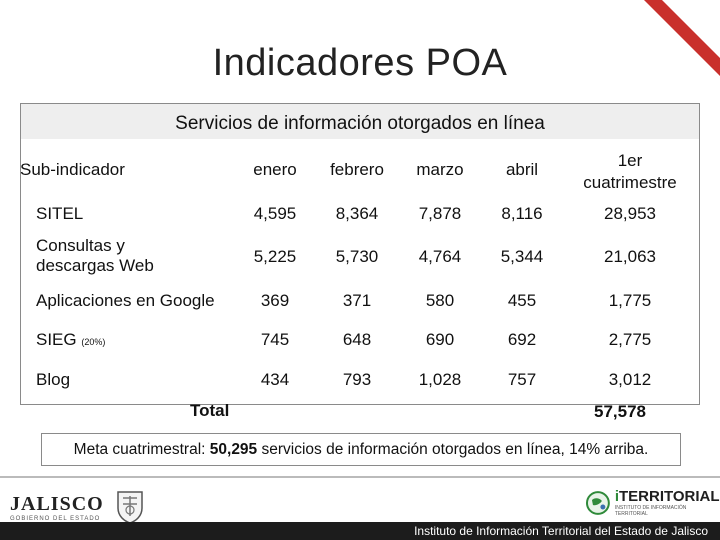 The height and width of the screenshot is (540, 720). I want to click on jalisco-logo-subtext: GOBIERNO DEL ESTADO, so click(55, 518).